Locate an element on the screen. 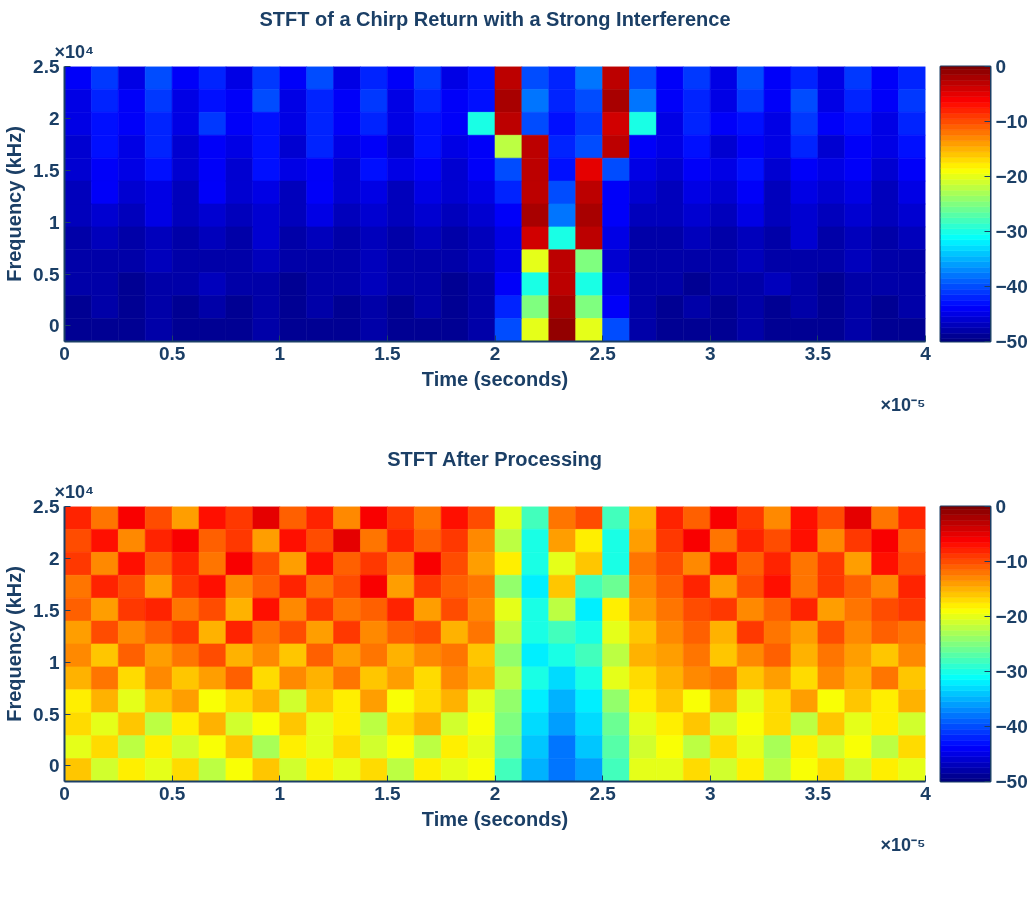 This screenshot has height=899, width=1036. chart-title: STFT After Processing is located at coordinates (495, 458).